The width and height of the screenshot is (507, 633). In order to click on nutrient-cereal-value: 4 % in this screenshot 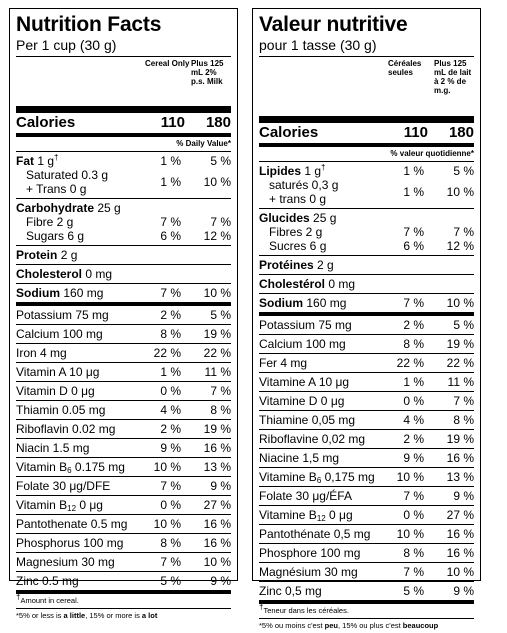, I will do `click(170, 410)`.